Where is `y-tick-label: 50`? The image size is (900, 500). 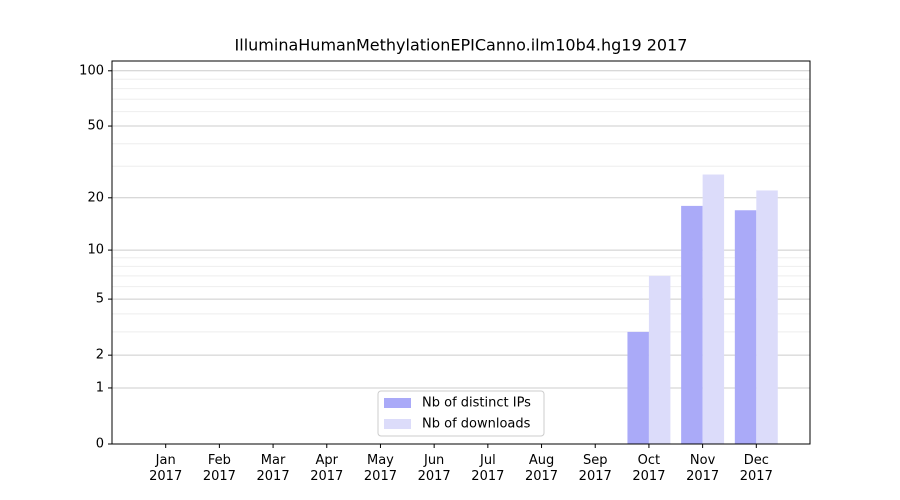
y-tick-label: 50 is located at coordinates (95, 126).